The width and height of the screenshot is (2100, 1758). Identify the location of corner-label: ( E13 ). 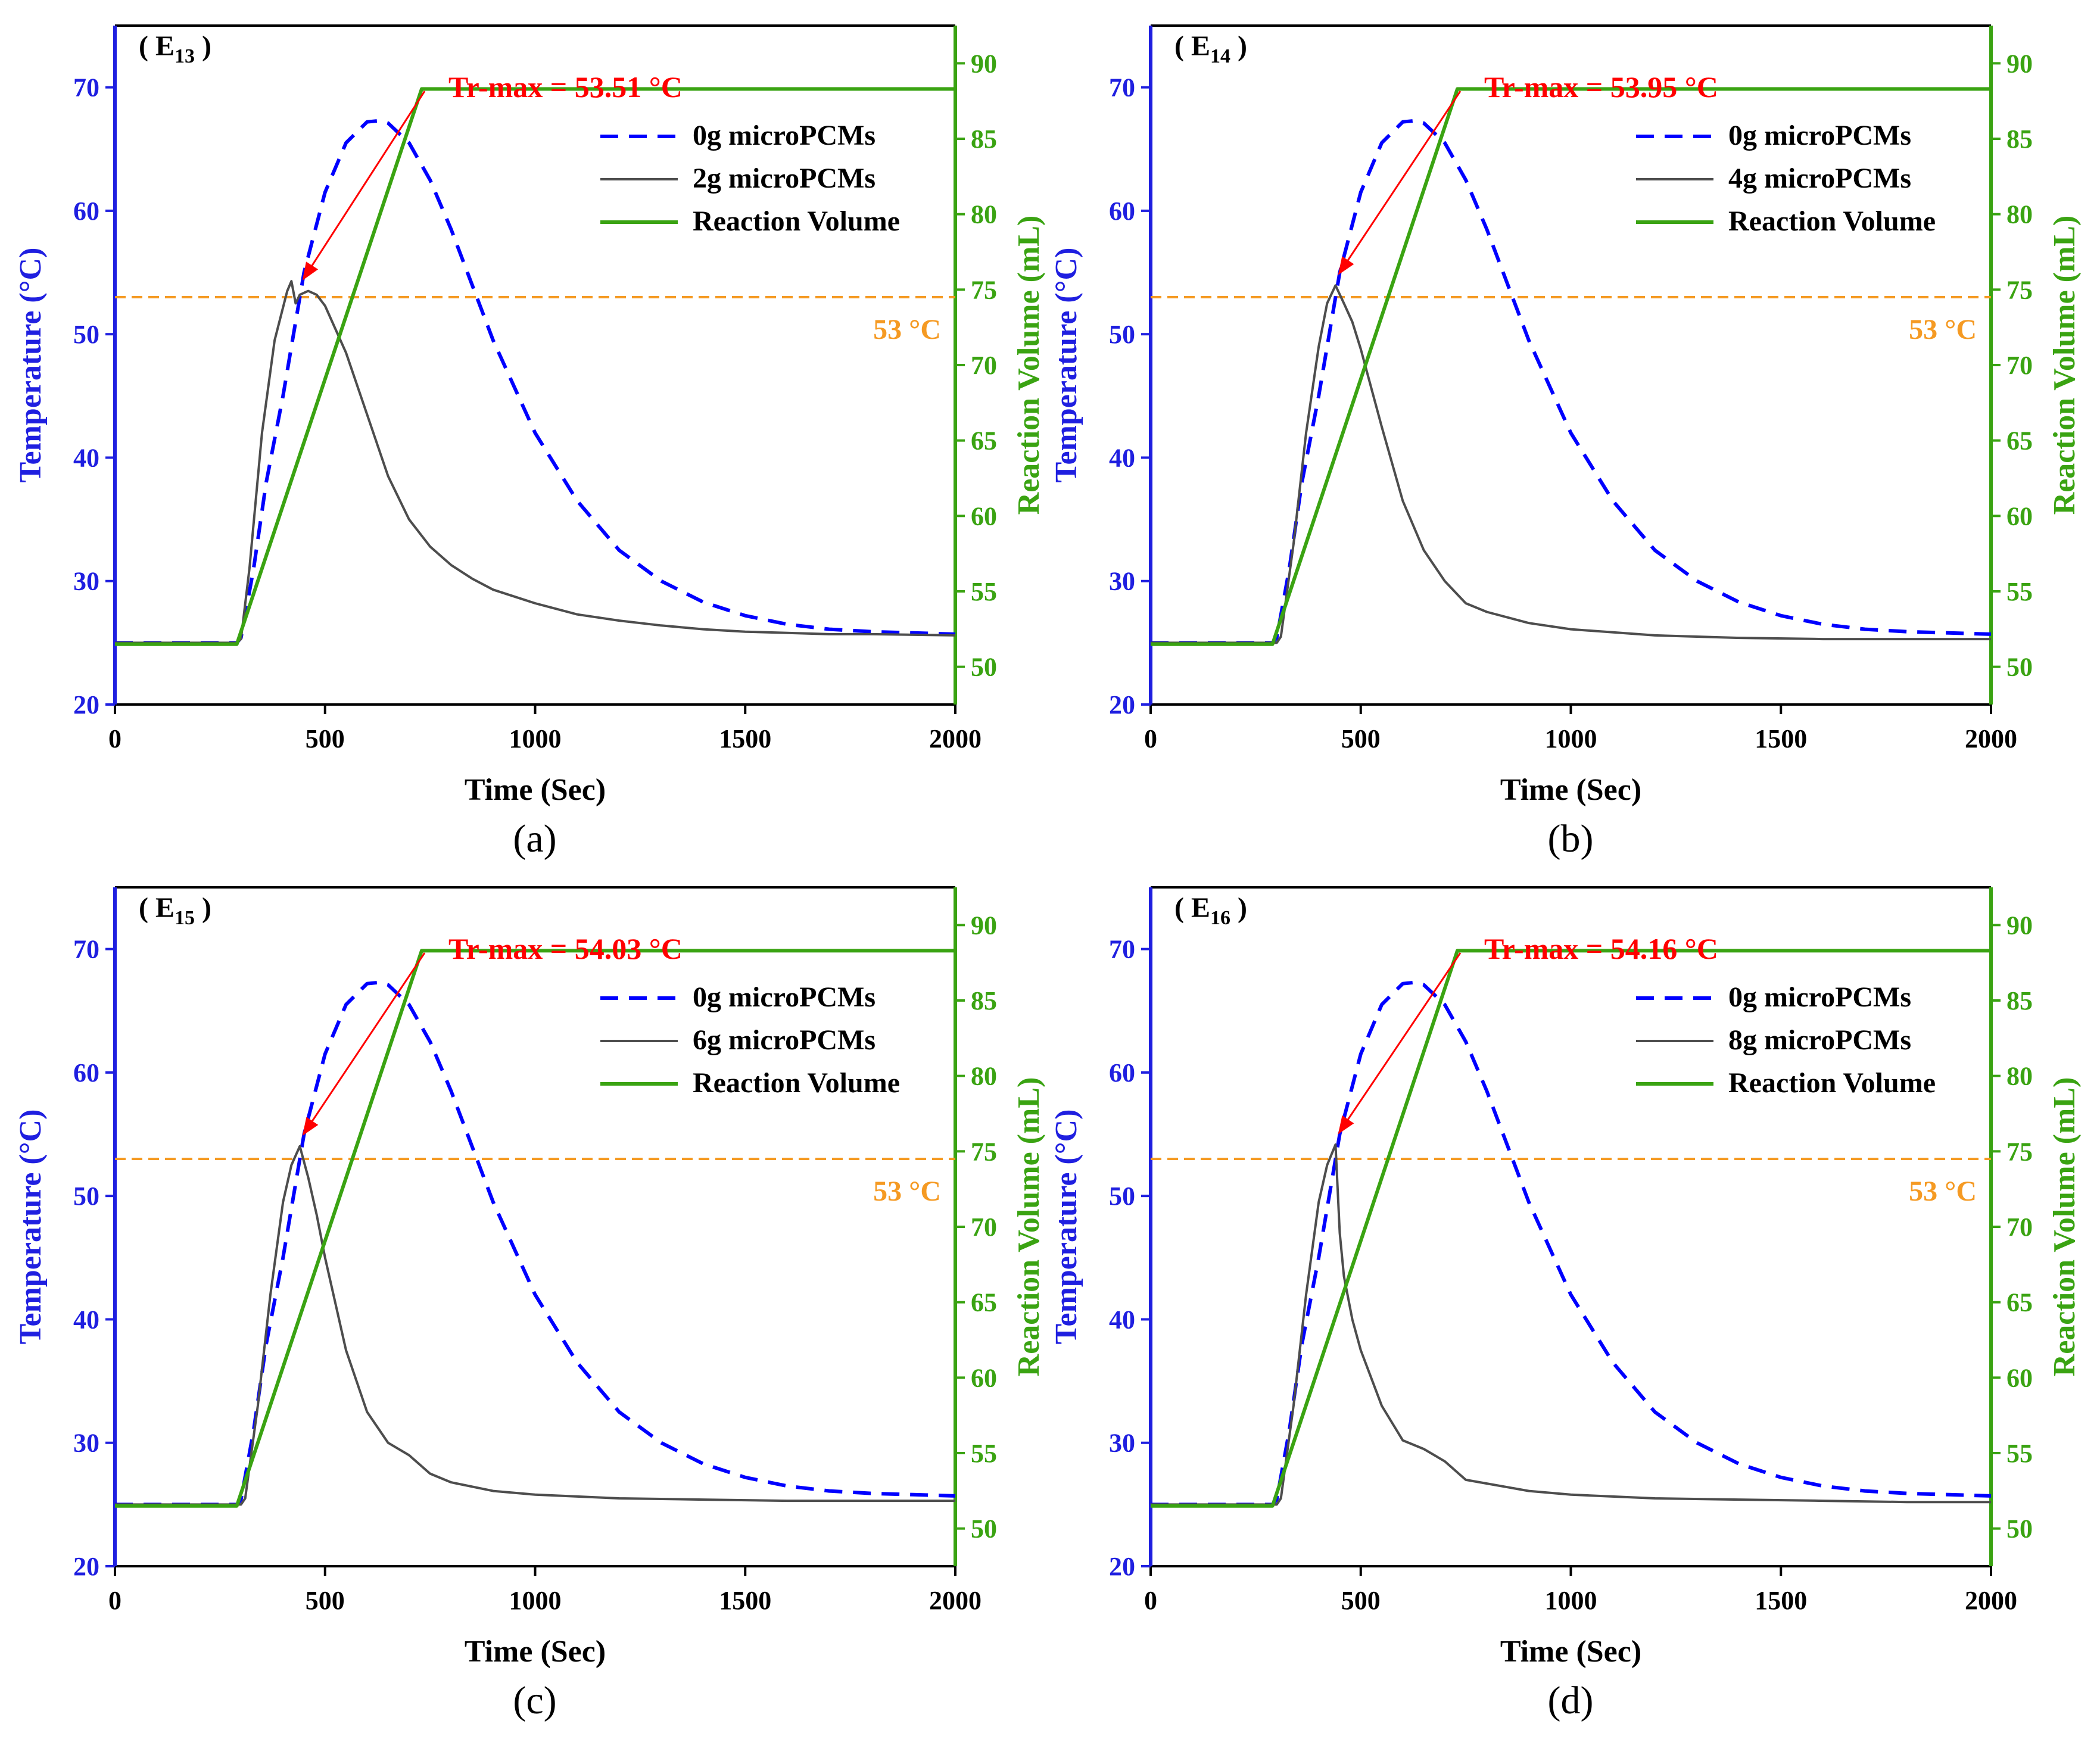
(175, 48).